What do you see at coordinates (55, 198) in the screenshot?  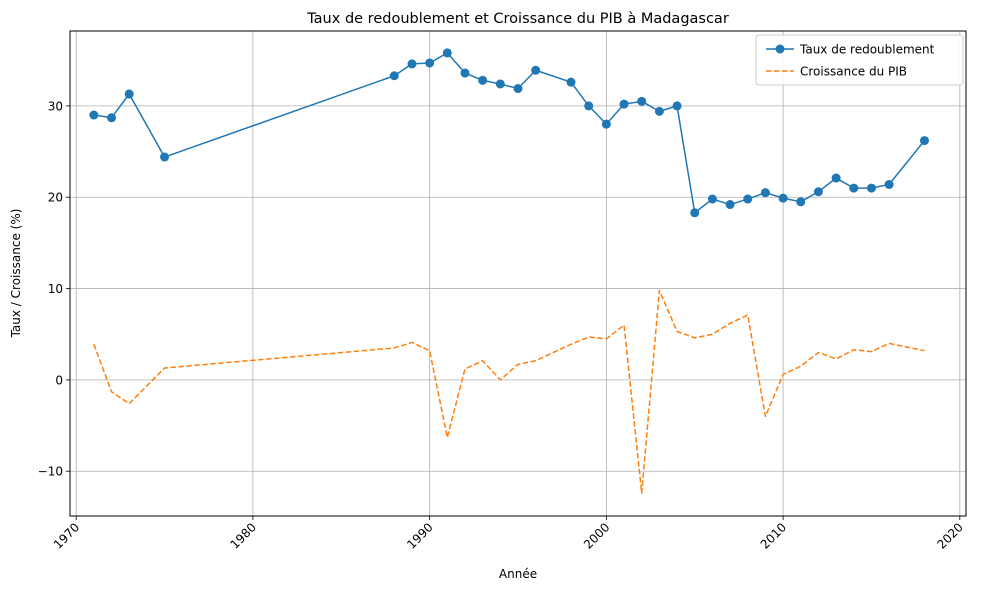 I see `y-tick-label: 20` at bounding box center [55, 198].